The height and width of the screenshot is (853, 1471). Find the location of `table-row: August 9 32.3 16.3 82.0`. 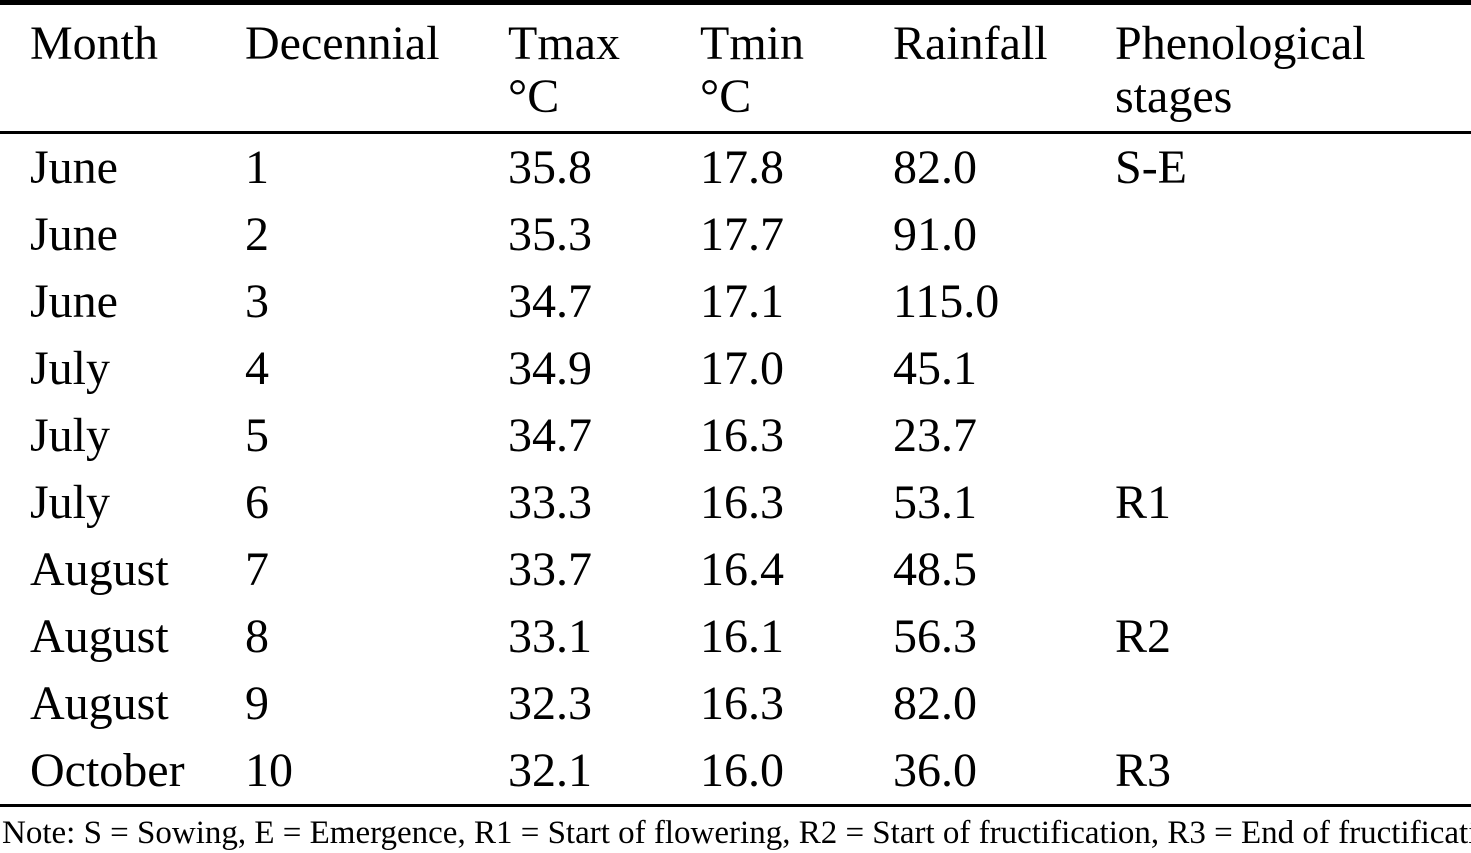

table-row: August 9 32.3 16.3 82.0 is located at coordinates (735, 703).